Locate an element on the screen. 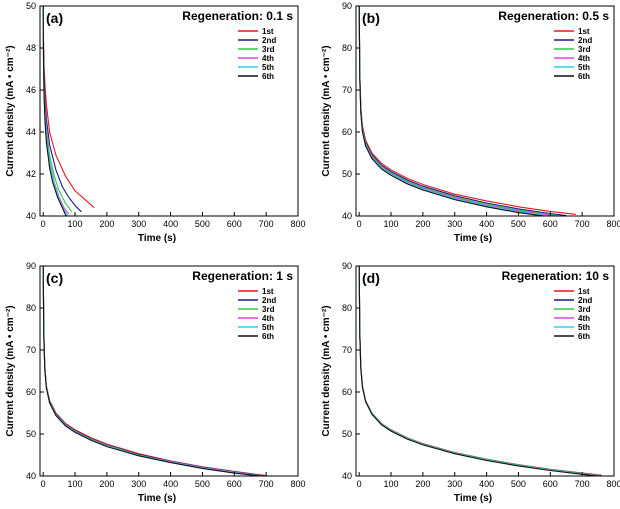  panel-label: (b) is located at coordinates (371, 18).